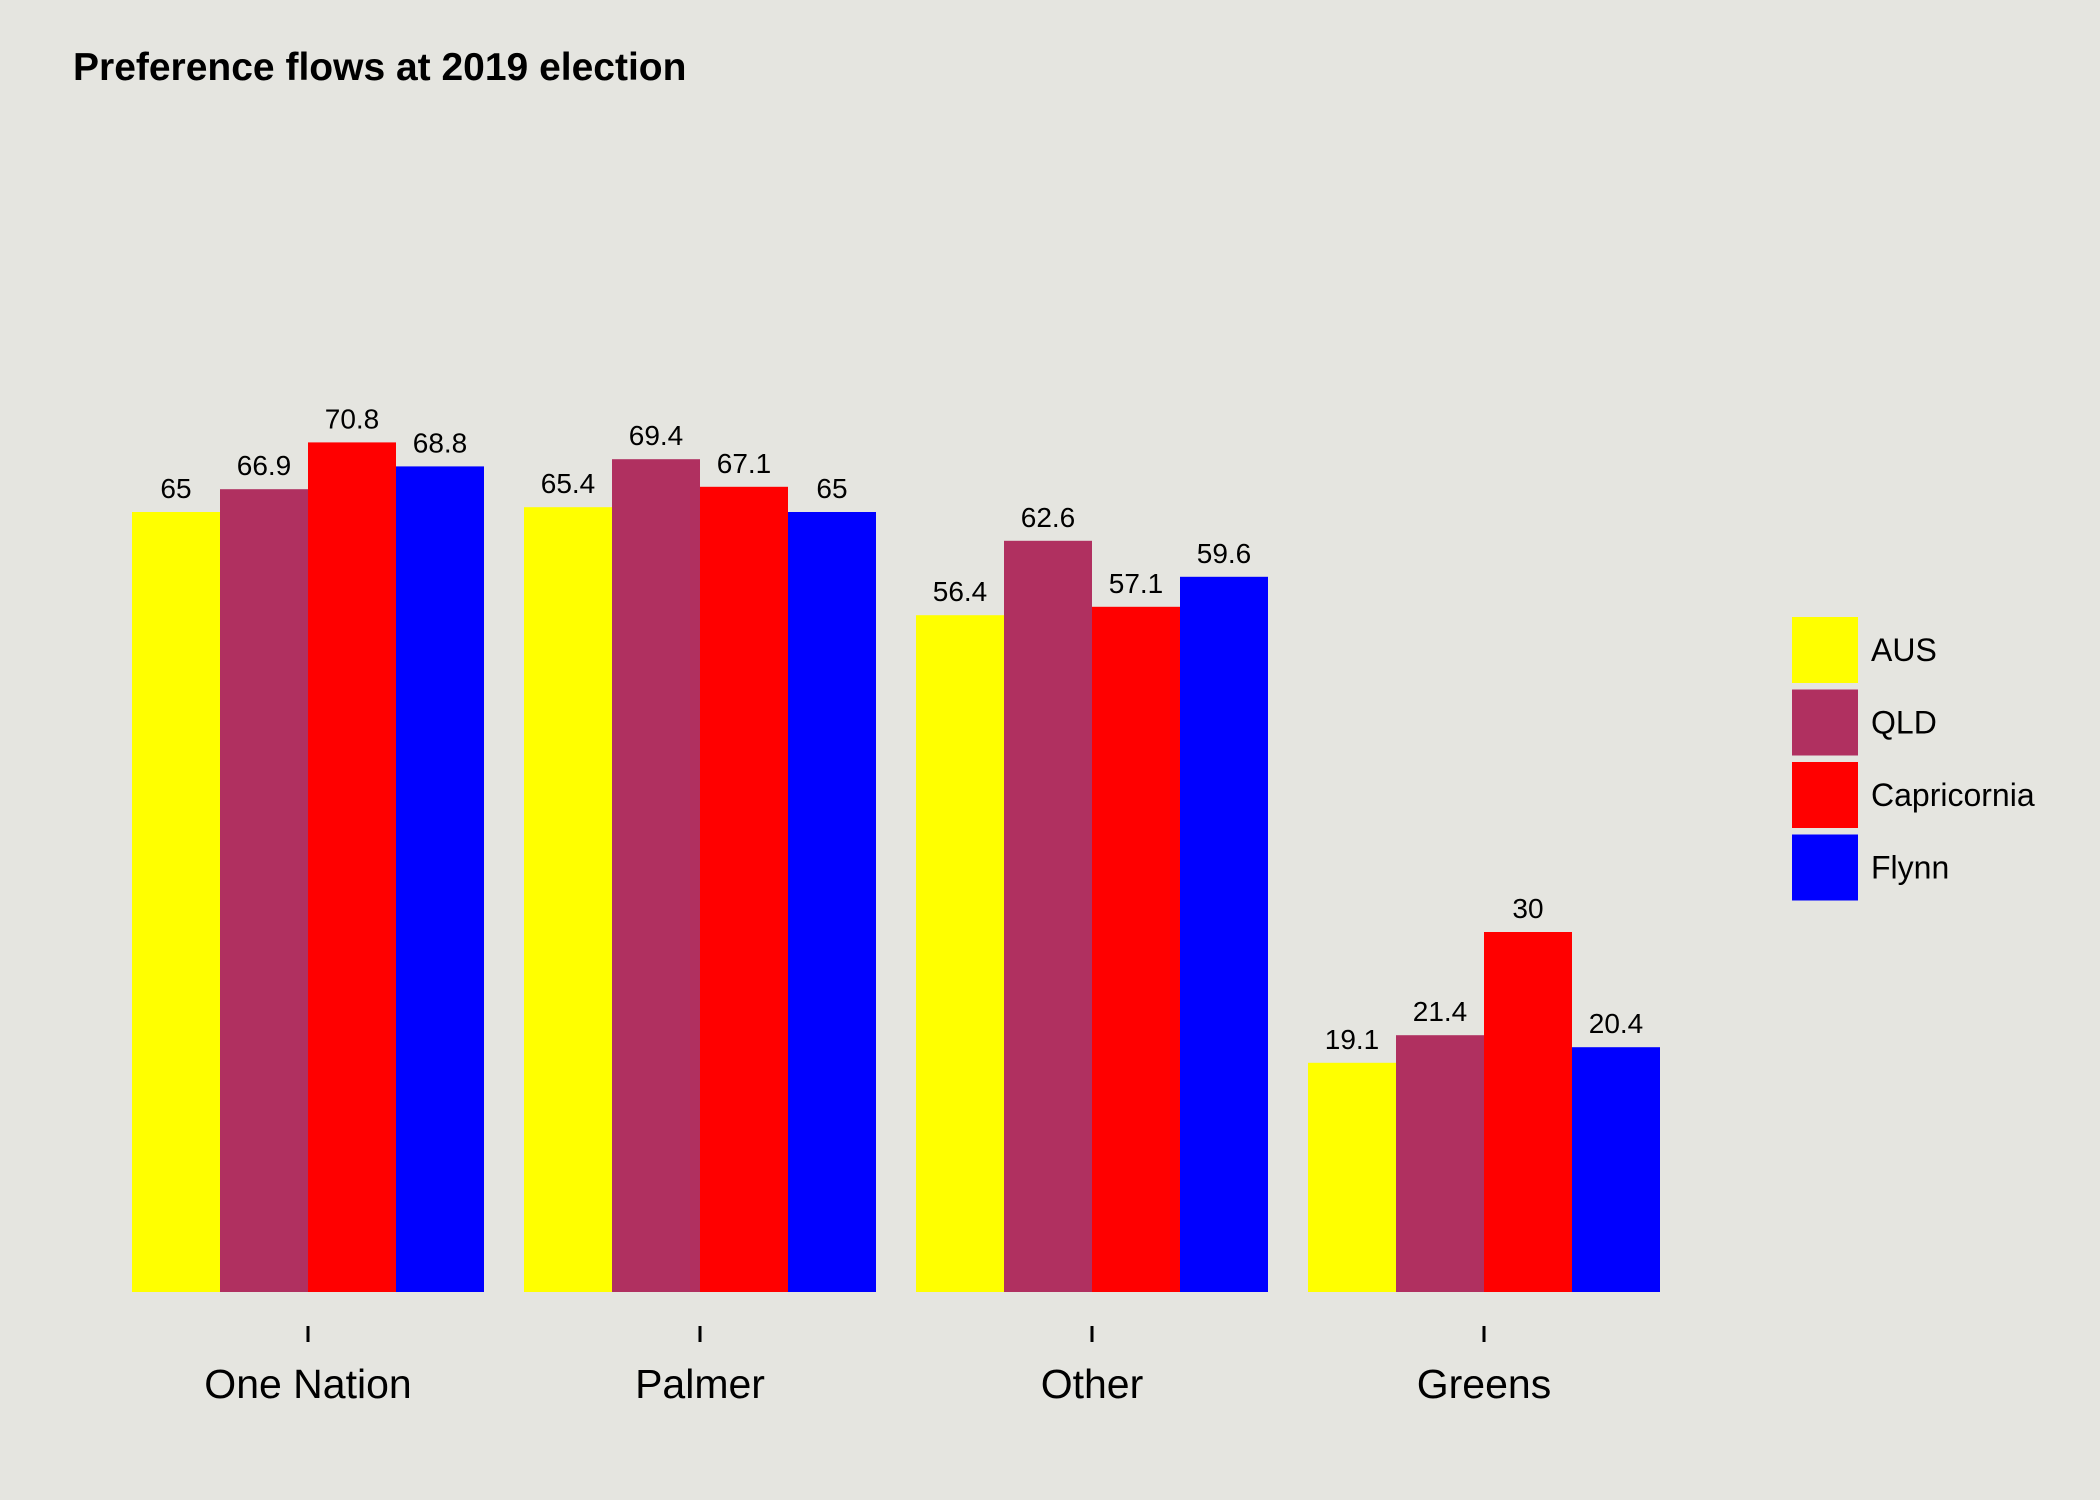  I want to click on legend: AUS QLD Capricornia Flynn, so click(1913, 759).